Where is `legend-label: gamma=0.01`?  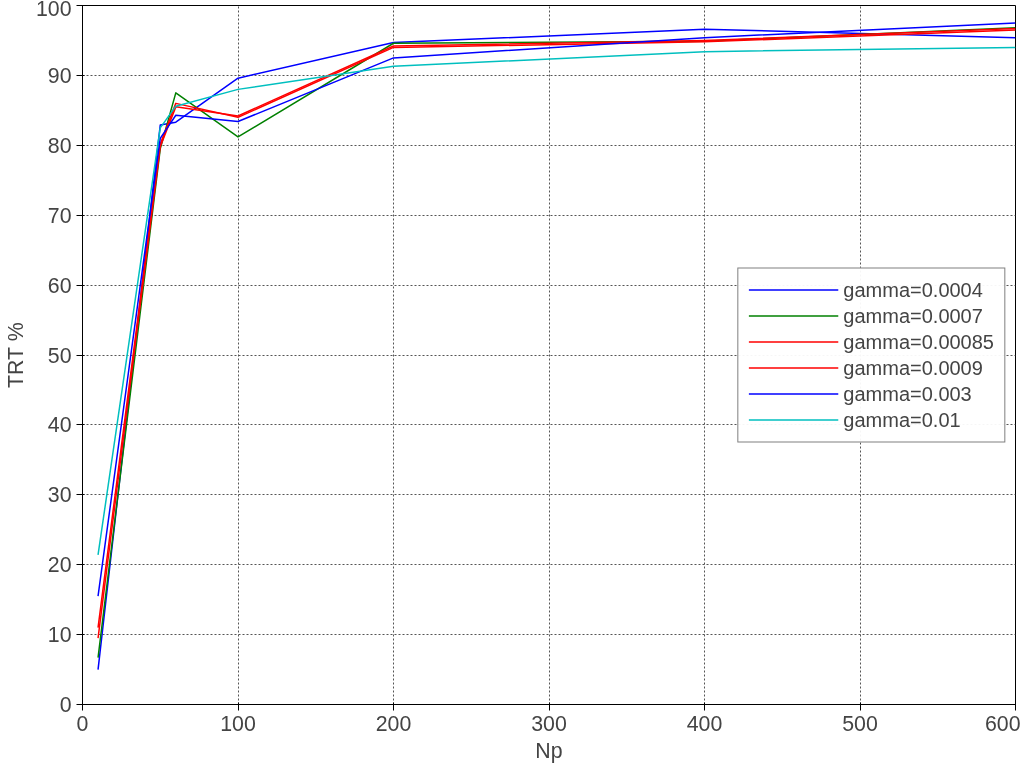 legend-label: gamma=0.01 is located at coordinates (902, 419).